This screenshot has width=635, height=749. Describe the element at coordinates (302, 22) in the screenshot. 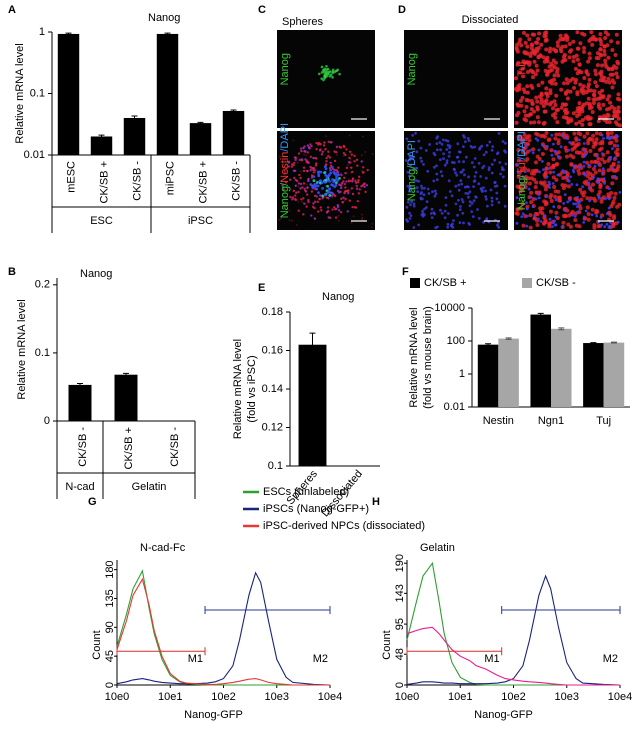

I see `micrograph-title: Spheres` at that location.